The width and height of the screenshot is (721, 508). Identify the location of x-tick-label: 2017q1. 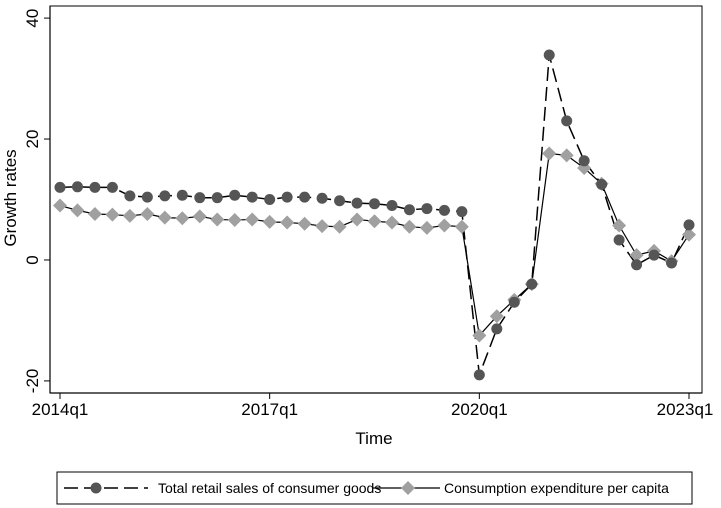
(269, 409).